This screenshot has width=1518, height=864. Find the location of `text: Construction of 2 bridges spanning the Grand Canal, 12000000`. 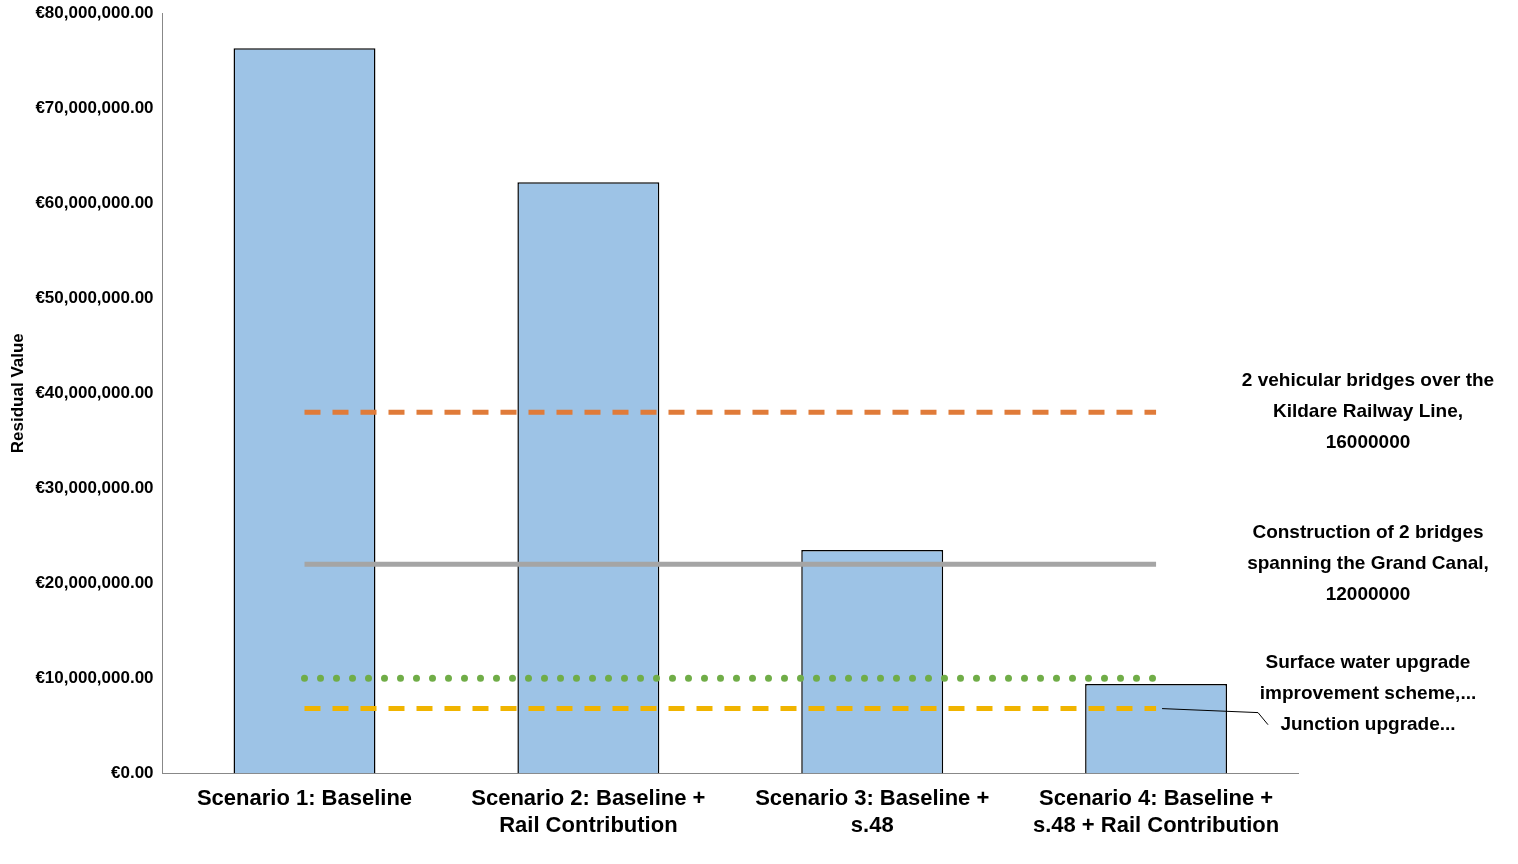

text: Construction of 2 bridges spanning the Grand Canal, 12000000 is located at coordinates (1368, 563).